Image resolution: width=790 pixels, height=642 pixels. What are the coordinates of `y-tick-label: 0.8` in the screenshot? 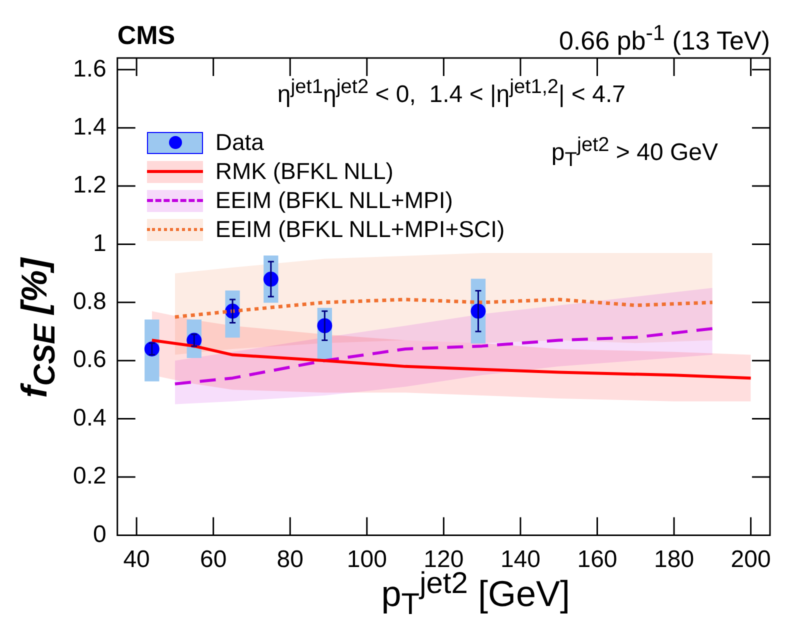 It's located at (89, 302).